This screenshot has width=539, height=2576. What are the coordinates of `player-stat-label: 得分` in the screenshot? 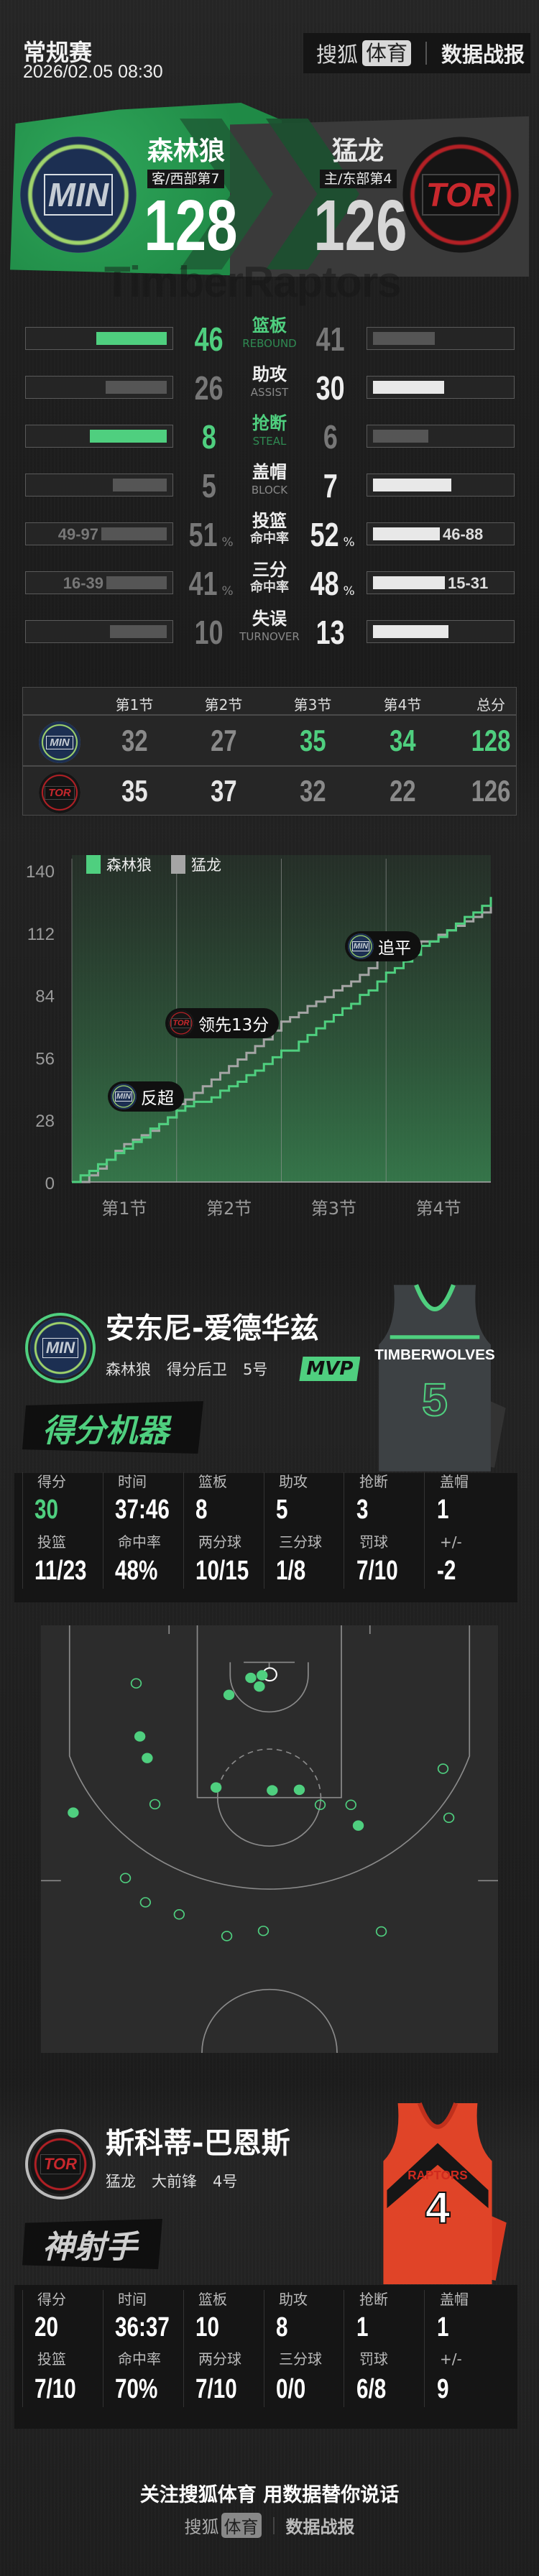 It's located at (52, 1481).